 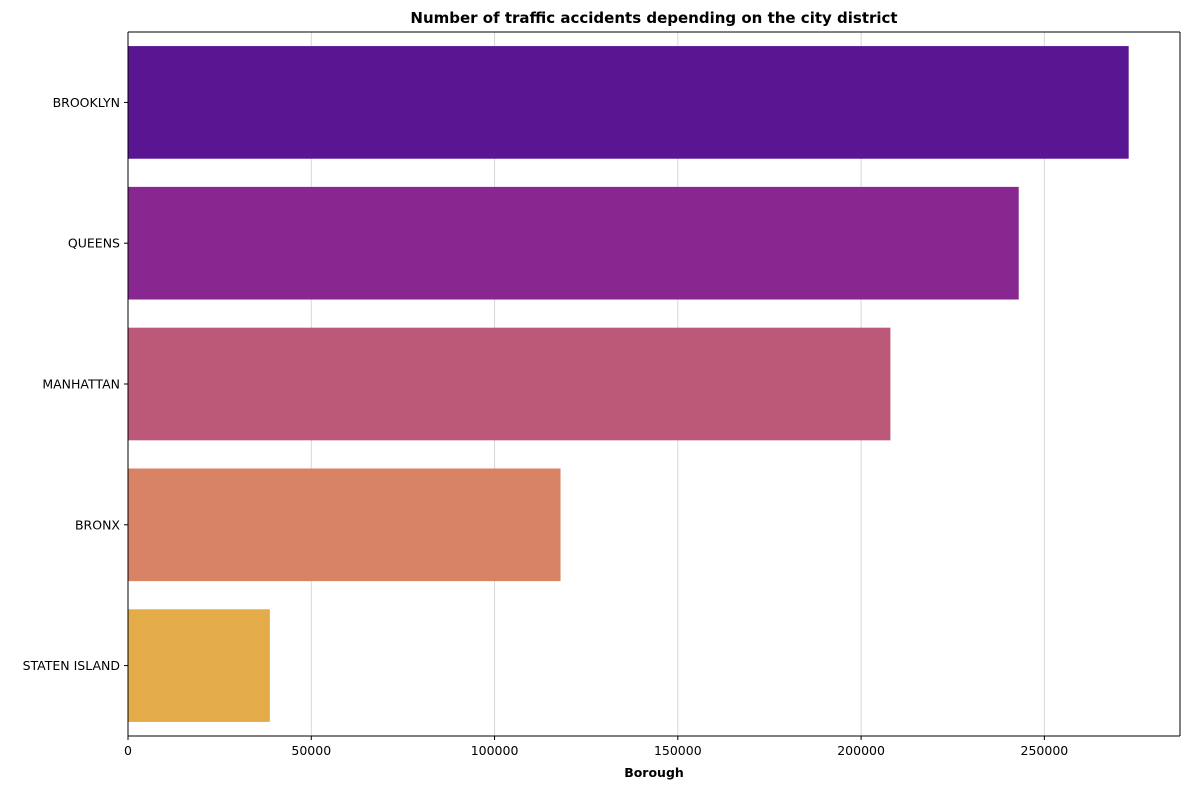 I want to click on x-tick-label-1: 50000, so click(x=311, y=750).